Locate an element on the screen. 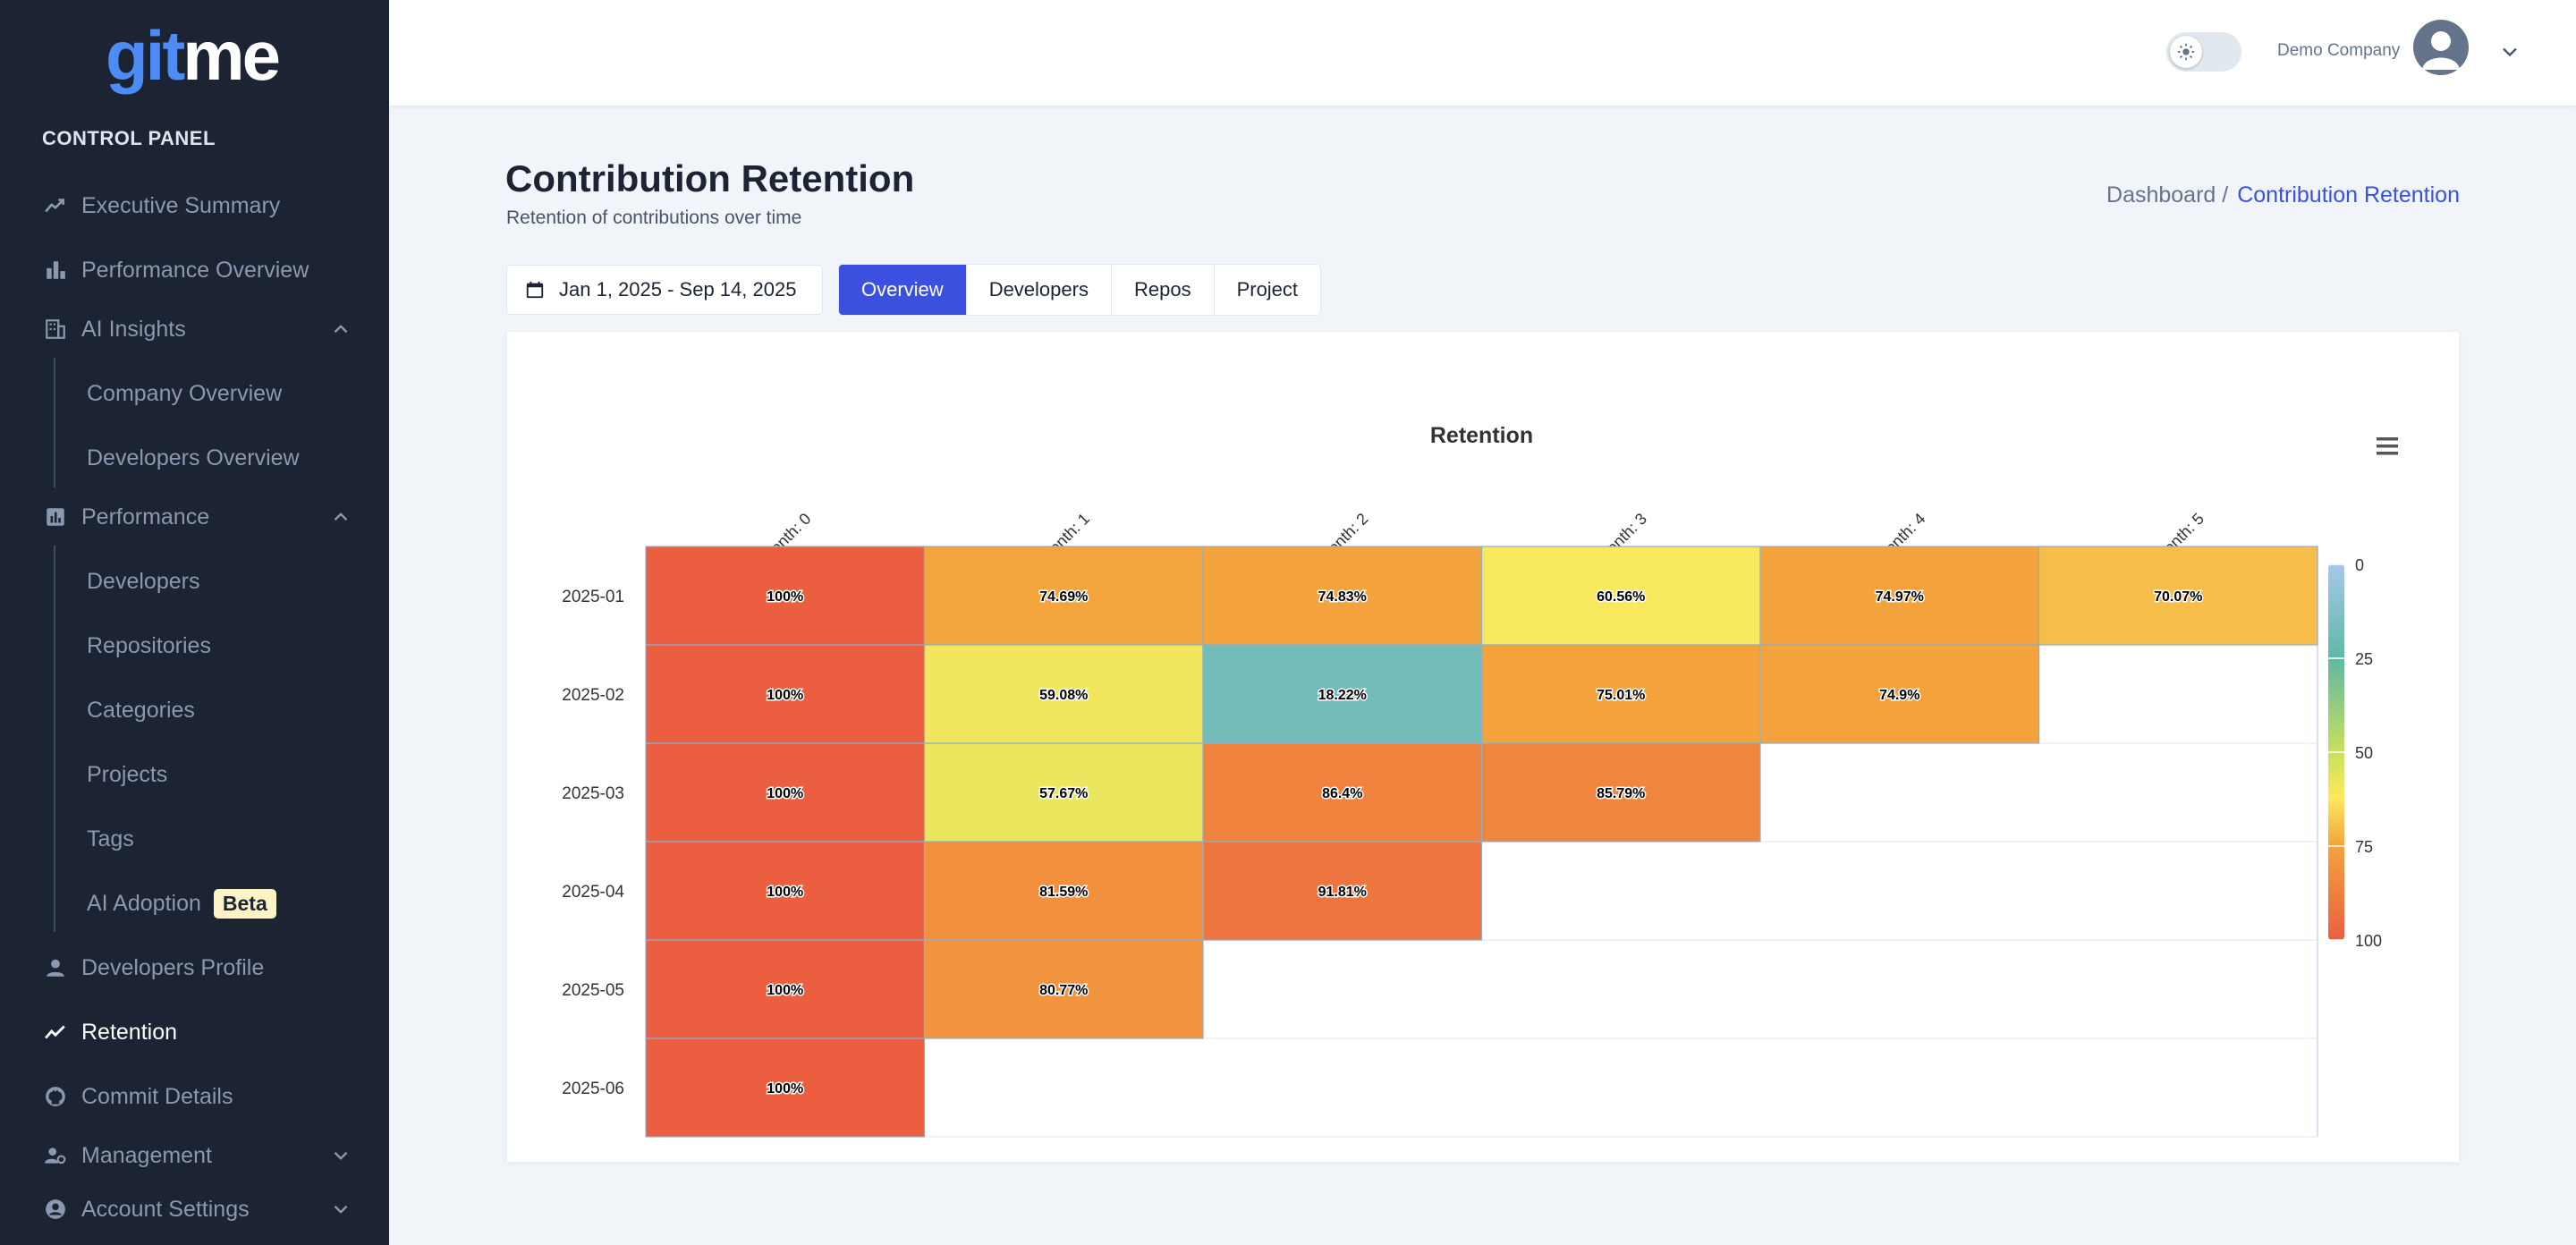  sidebar-item-retention: Retention is located at coordinates (109, 1032).